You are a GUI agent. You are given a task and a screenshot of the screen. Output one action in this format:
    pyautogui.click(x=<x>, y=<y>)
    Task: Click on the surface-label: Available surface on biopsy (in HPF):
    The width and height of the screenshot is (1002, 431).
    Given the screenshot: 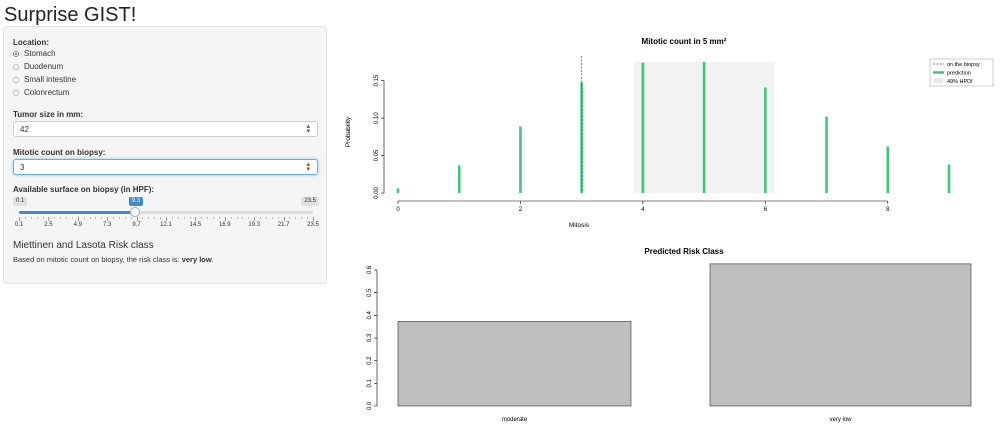 What is the action you would take?
    pyautogui.click(x=84, y=189)
    